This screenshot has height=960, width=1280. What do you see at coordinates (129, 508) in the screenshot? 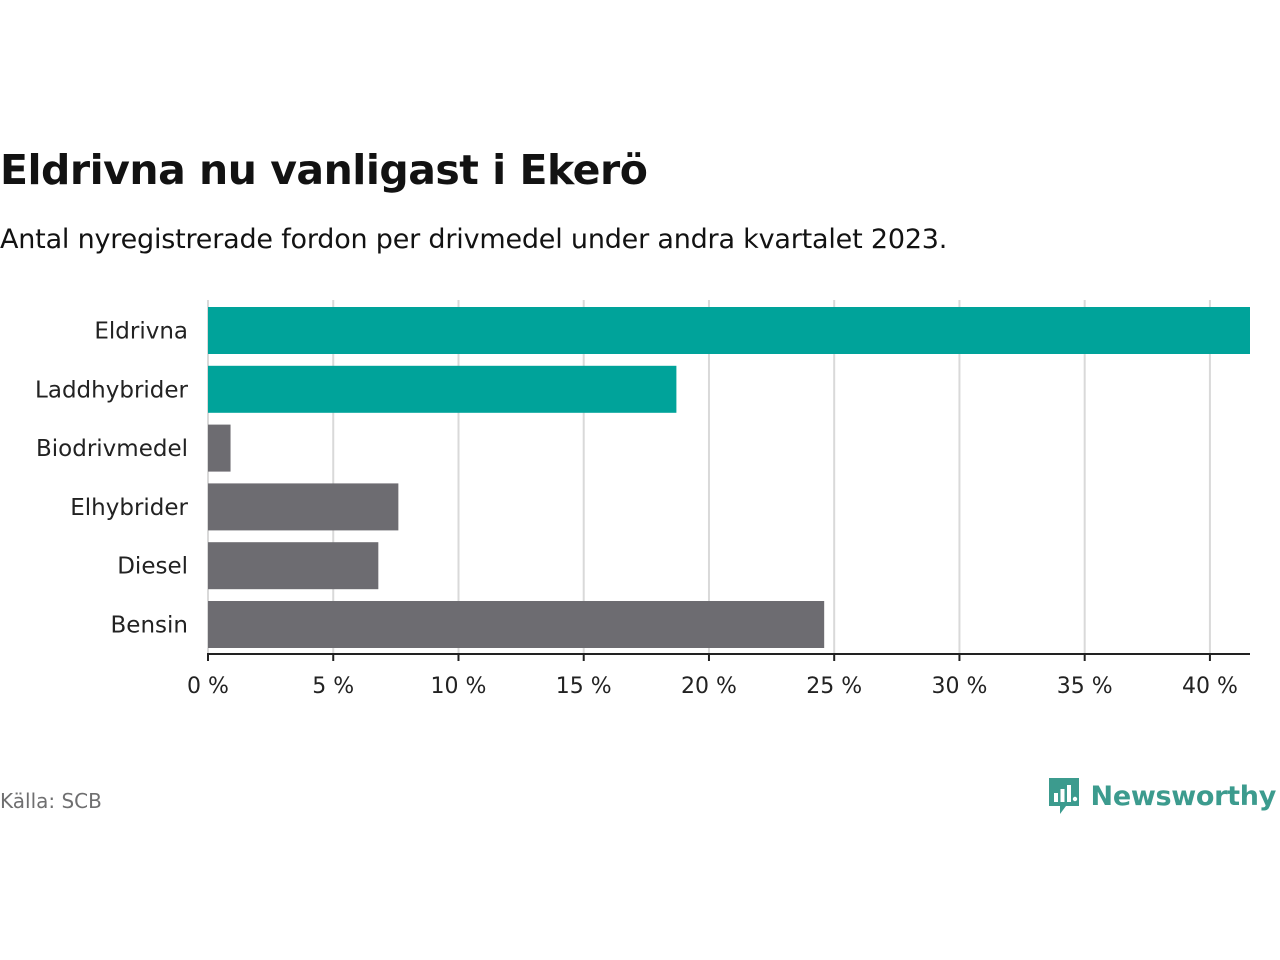
I see `category-label: Elhybrider` at bounding box center [129, 508].